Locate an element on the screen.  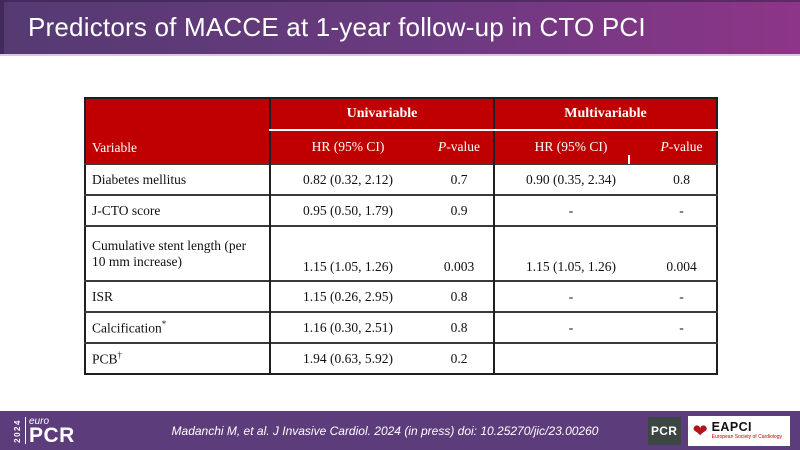
eapci-logo: ❤ EAPCI European Society of Cardiology is located at coordinates (738, 430).